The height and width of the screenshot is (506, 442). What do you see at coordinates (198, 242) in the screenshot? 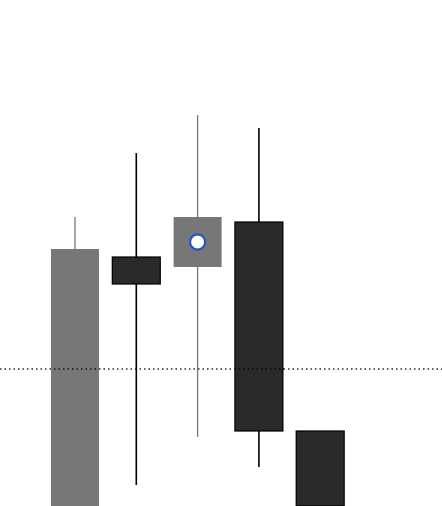
I see `selection-marker` at bounding box center [198, 242].